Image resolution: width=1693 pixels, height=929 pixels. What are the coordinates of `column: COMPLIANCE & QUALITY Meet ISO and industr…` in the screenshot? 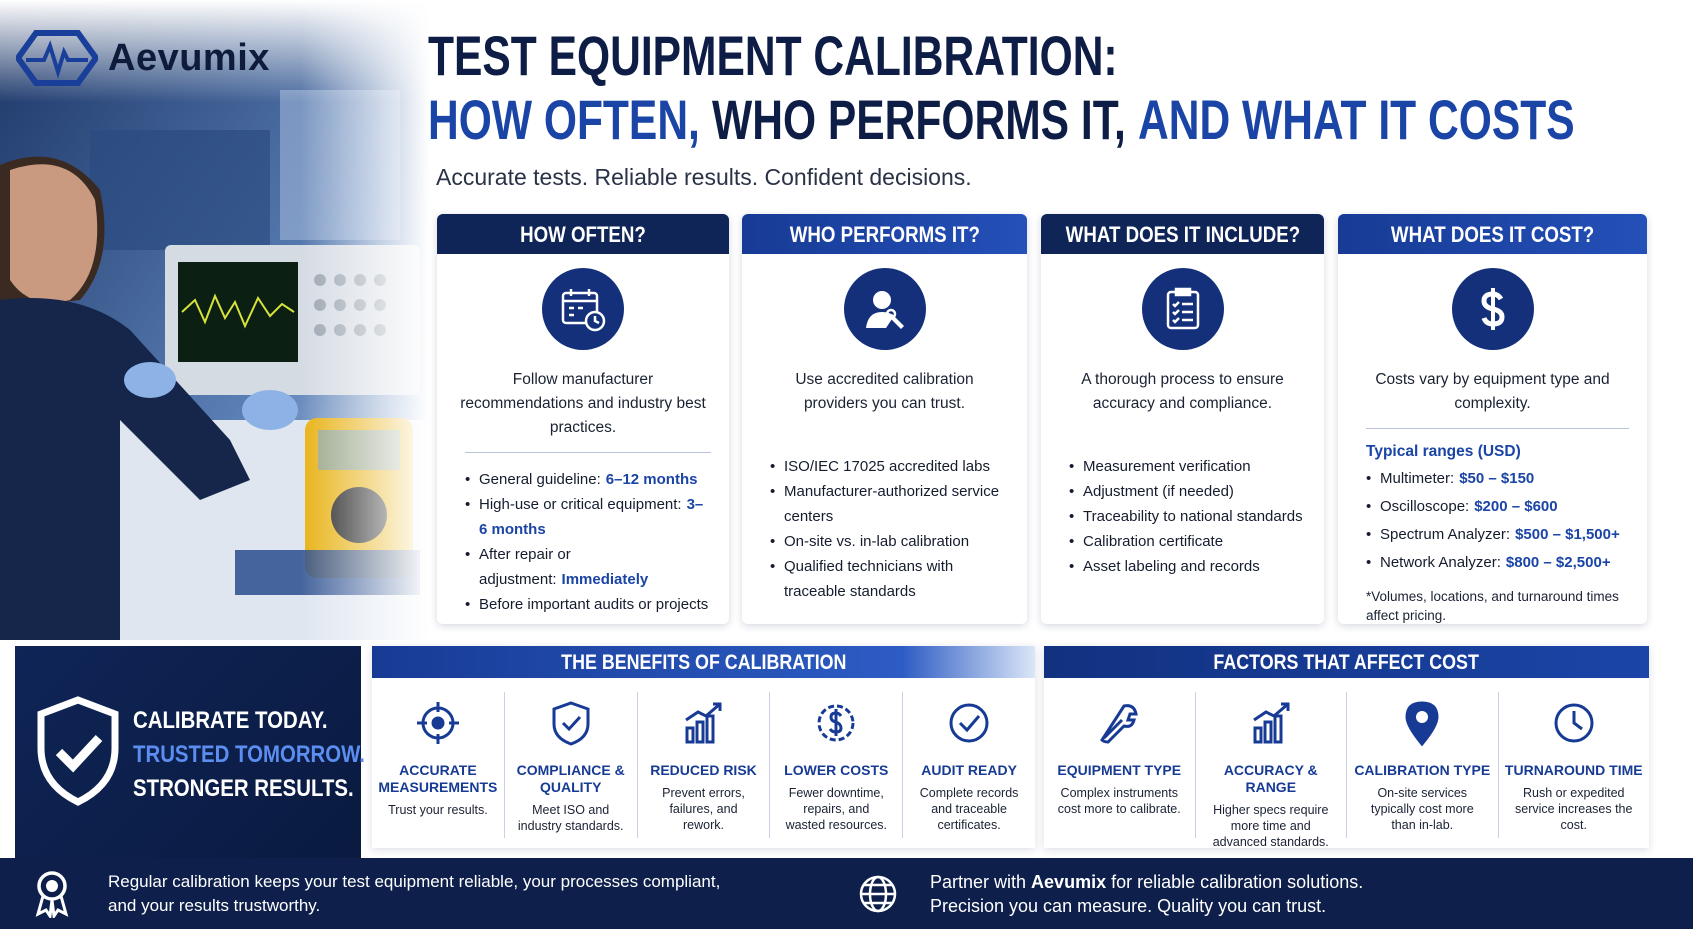 It's located at (571, 765).